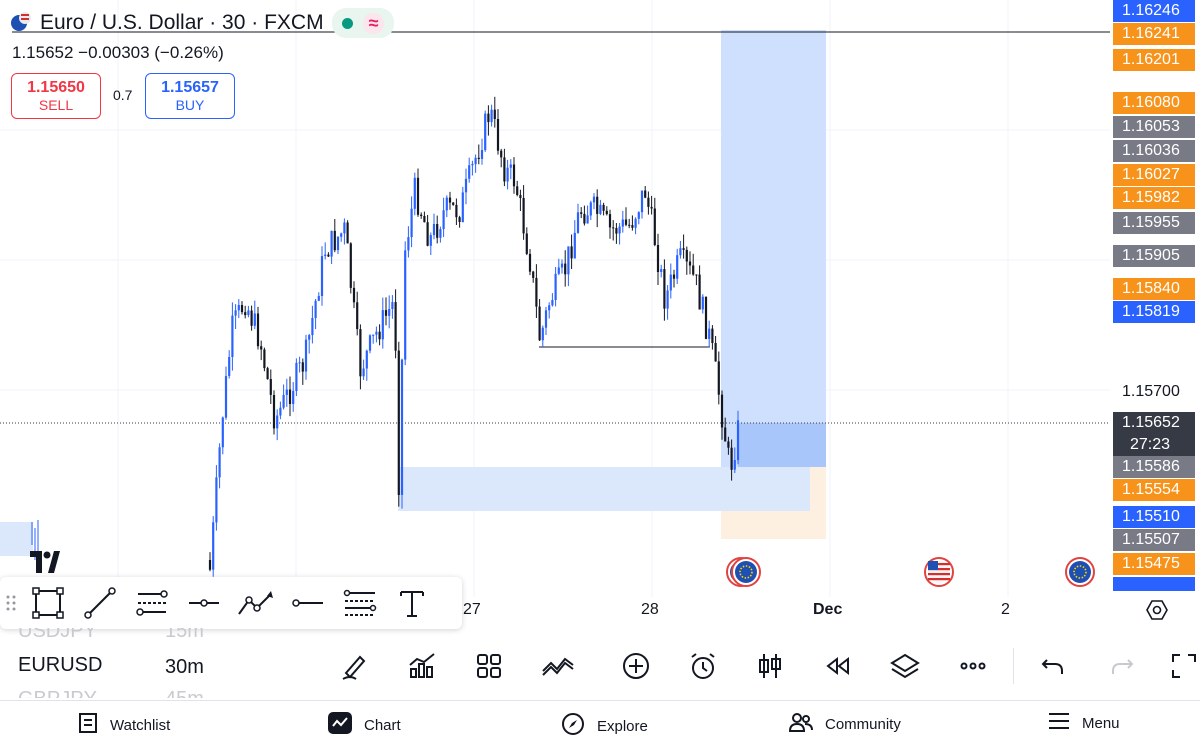 The image size is (1200, 751). What do you see at coordinates (422, 666) in the screenshot?
I see `indicators-icon` at bounding box center [422, 666].